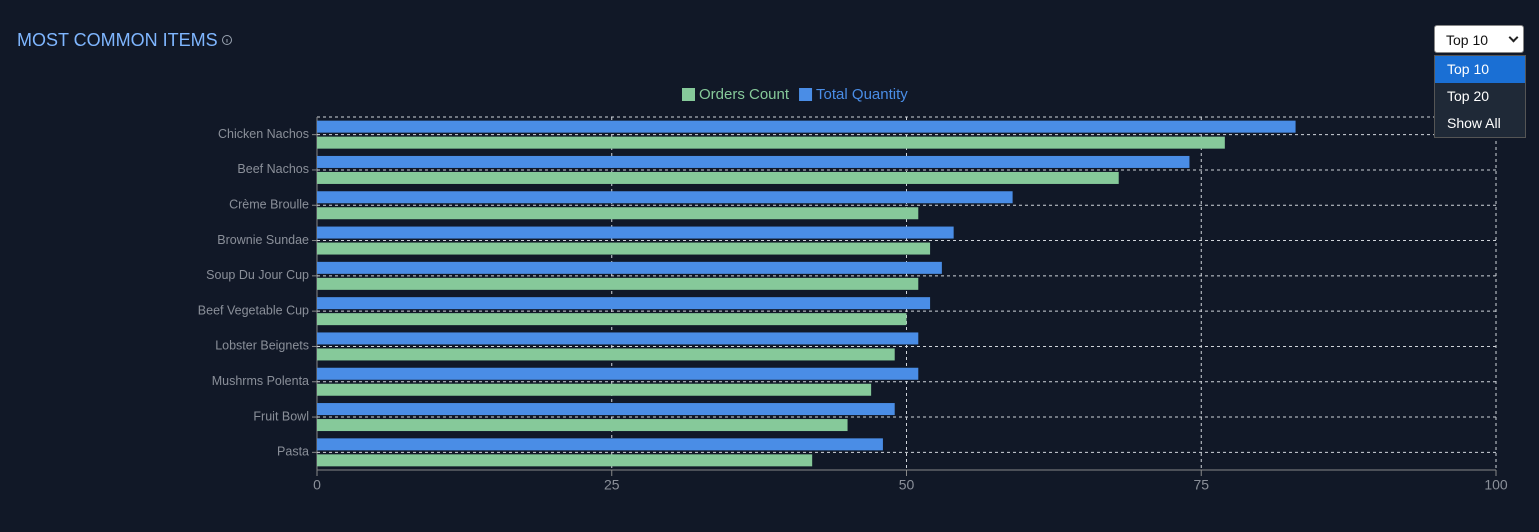 This screenshot has width=1539, height=532. What do you see at coordinates (263, 240) in the screenshot?
I see `y-tick-label: Brownie Sundae` at bounding box center [263, 240].